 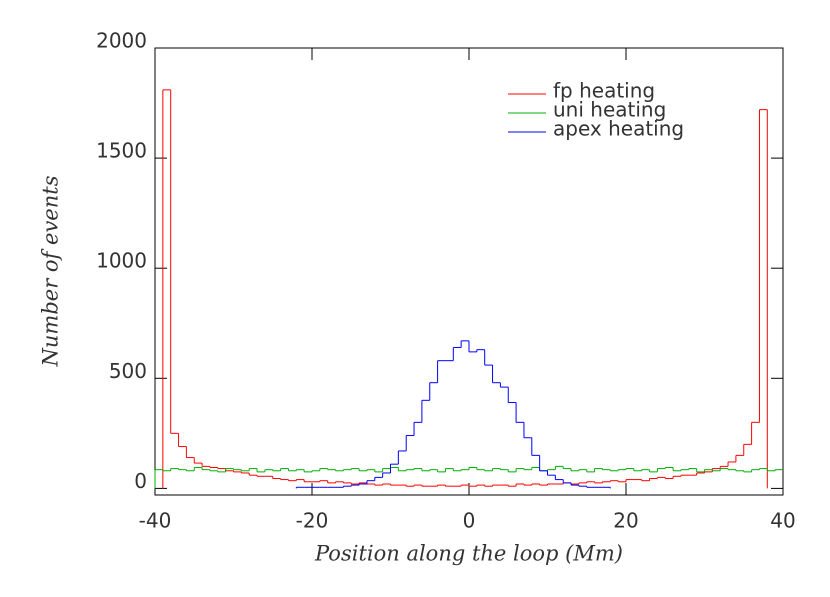 What do you see at coordinates (782, 521) in the screenshot?
I see `x-tick-label: 40` at bounding box center [782, 521].